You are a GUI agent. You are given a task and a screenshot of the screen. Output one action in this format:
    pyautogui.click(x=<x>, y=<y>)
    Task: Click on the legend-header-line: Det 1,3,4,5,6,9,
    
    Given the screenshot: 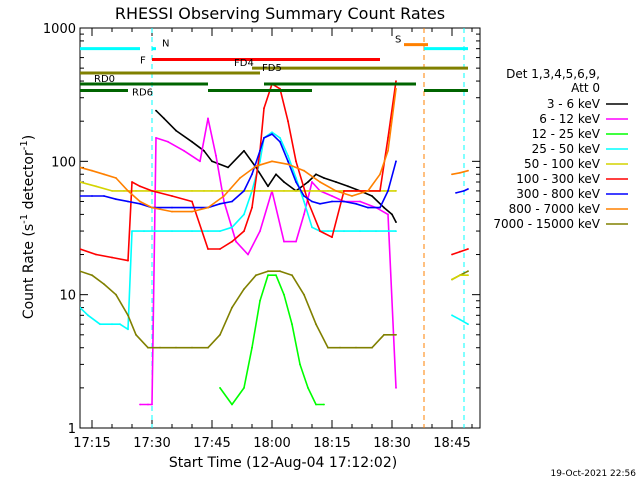 What is the action you would take?
    pyautogui.click(x=553, y=74)
    